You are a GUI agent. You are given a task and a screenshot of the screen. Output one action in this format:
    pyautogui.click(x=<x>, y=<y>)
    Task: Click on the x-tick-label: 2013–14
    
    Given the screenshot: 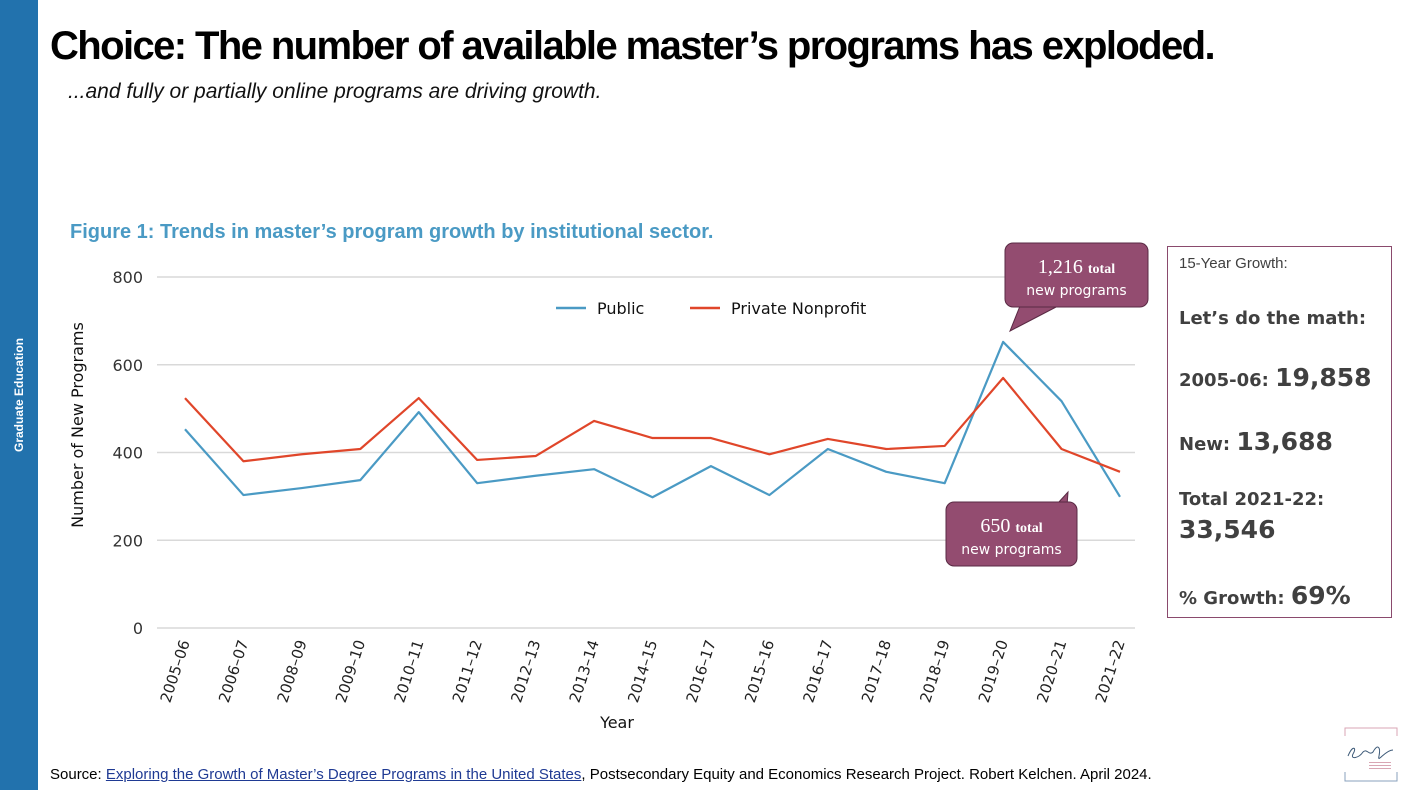 What is the action you would take?
    pyautogui.click(x=584, y=671)
    